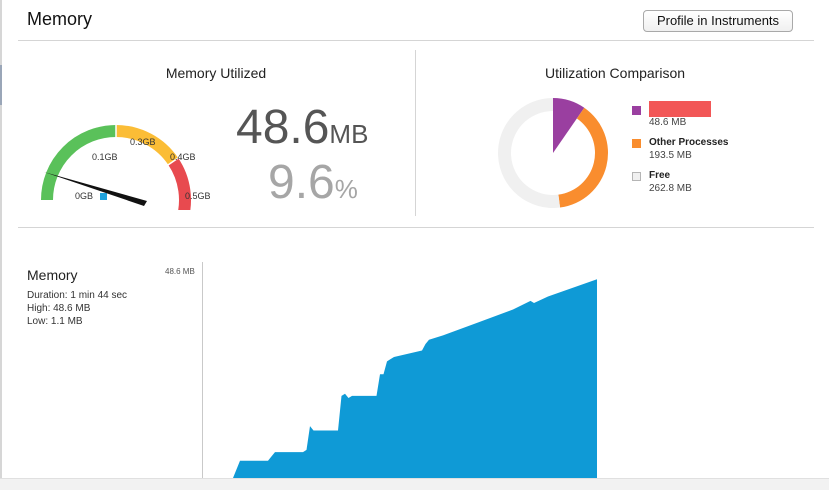 The image size is (829, 490). I want to click on memory-high: High: 48.6 MB, so click(59, 308).